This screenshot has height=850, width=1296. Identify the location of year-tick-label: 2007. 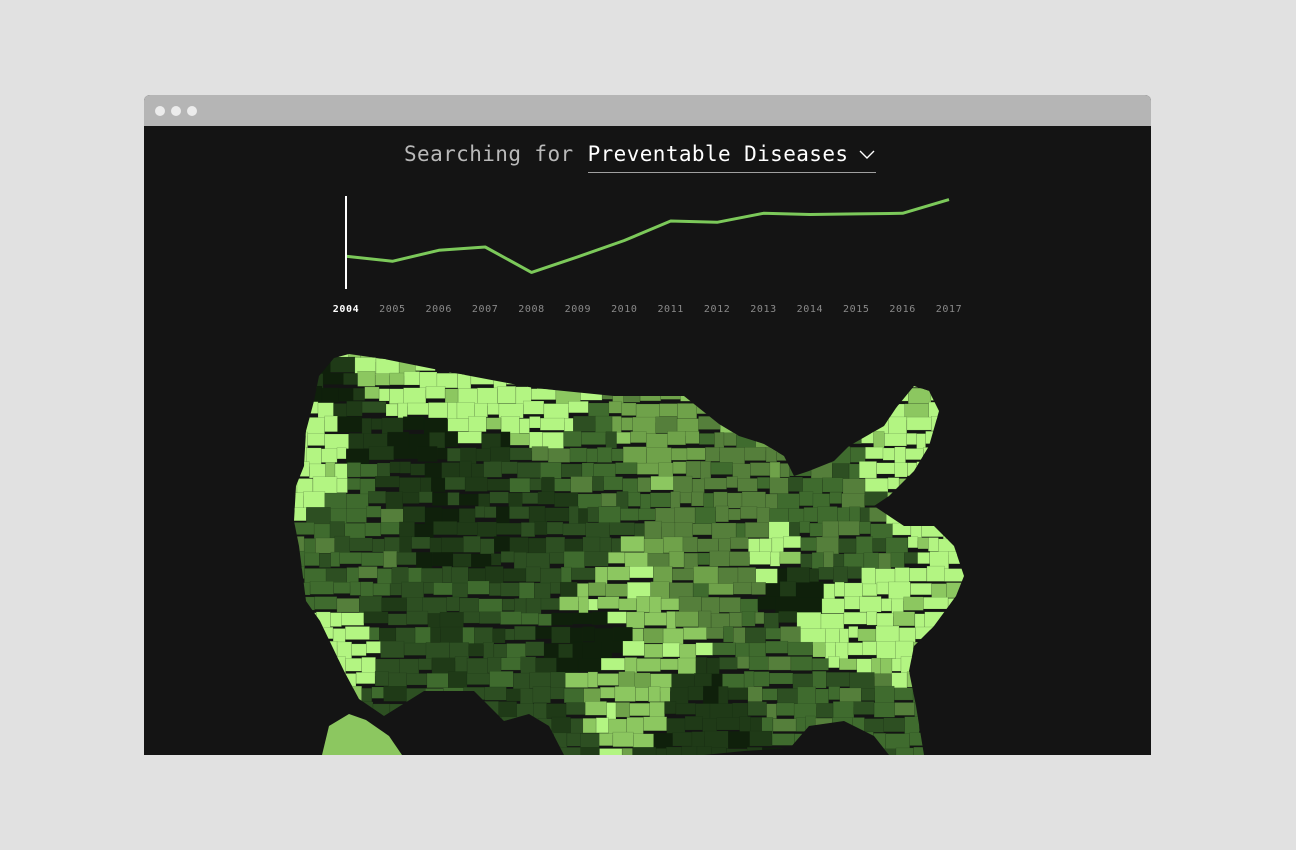
(485, 309).